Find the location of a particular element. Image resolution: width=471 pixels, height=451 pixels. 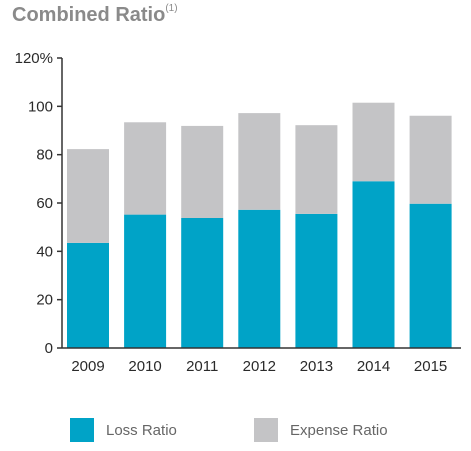

x-tick-label: 2009 is located at coordinates (87, 366).